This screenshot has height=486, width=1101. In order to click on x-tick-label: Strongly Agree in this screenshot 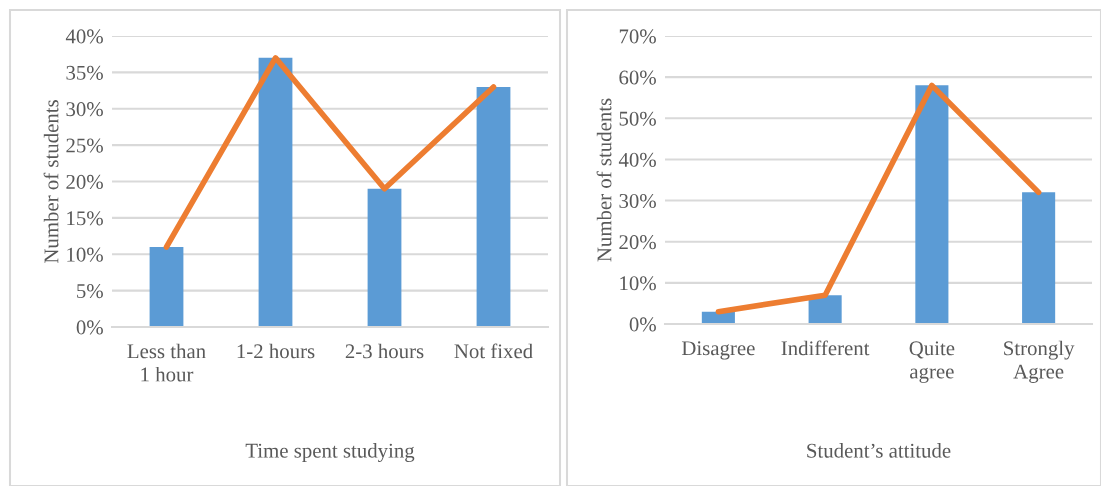, I will do `click(1039, 361)`.